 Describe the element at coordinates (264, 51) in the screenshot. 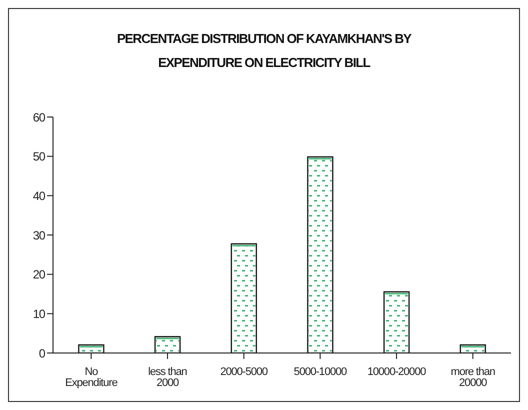

I see `chart-title: PERCENTAGE DISTRIBUTION OF KAYAMKHAN'S BY EXPENDITURE ON ELECTRICITY BILL` at that location.